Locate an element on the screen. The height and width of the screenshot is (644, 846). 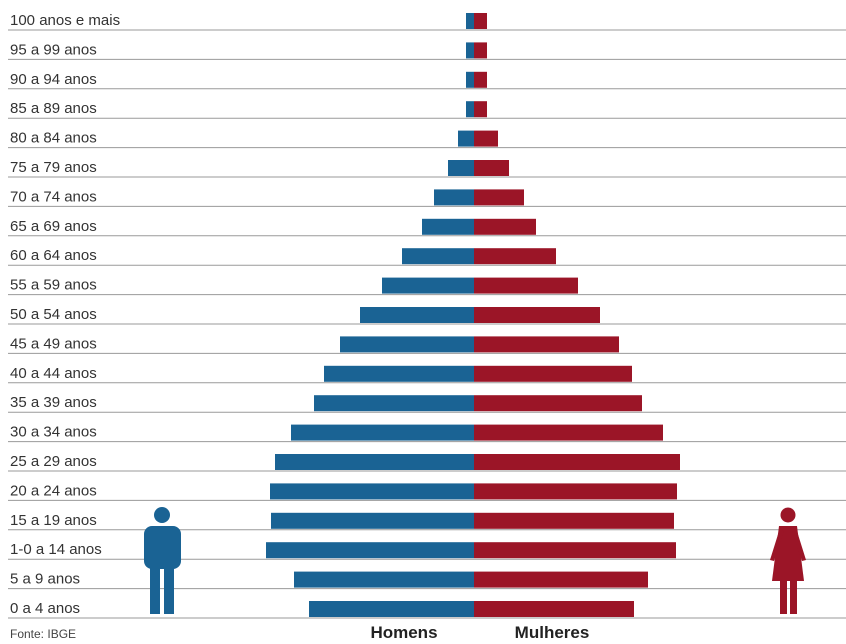
age-group-label: 5 a 9 anos is located at coordinates (45, 579).